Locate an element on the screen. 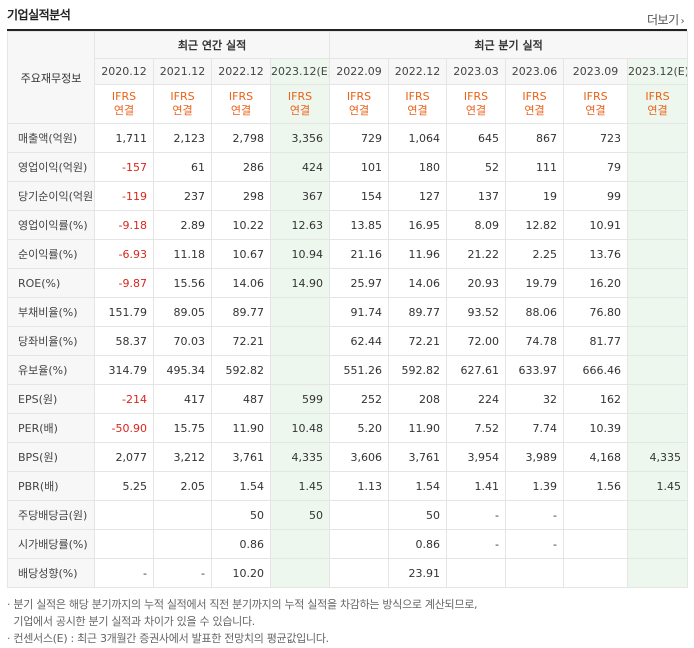 The height and width of the screenshot is (648, 694). quarter-value-cell: 8.09 is located at coordinates (476, 225).